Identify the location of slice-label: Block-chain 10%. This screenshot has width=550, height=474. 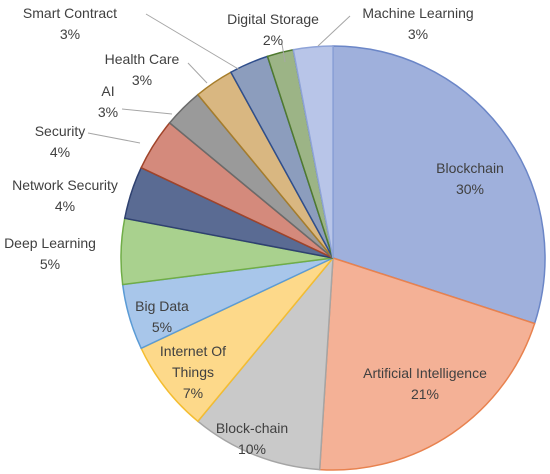
(252, 438).